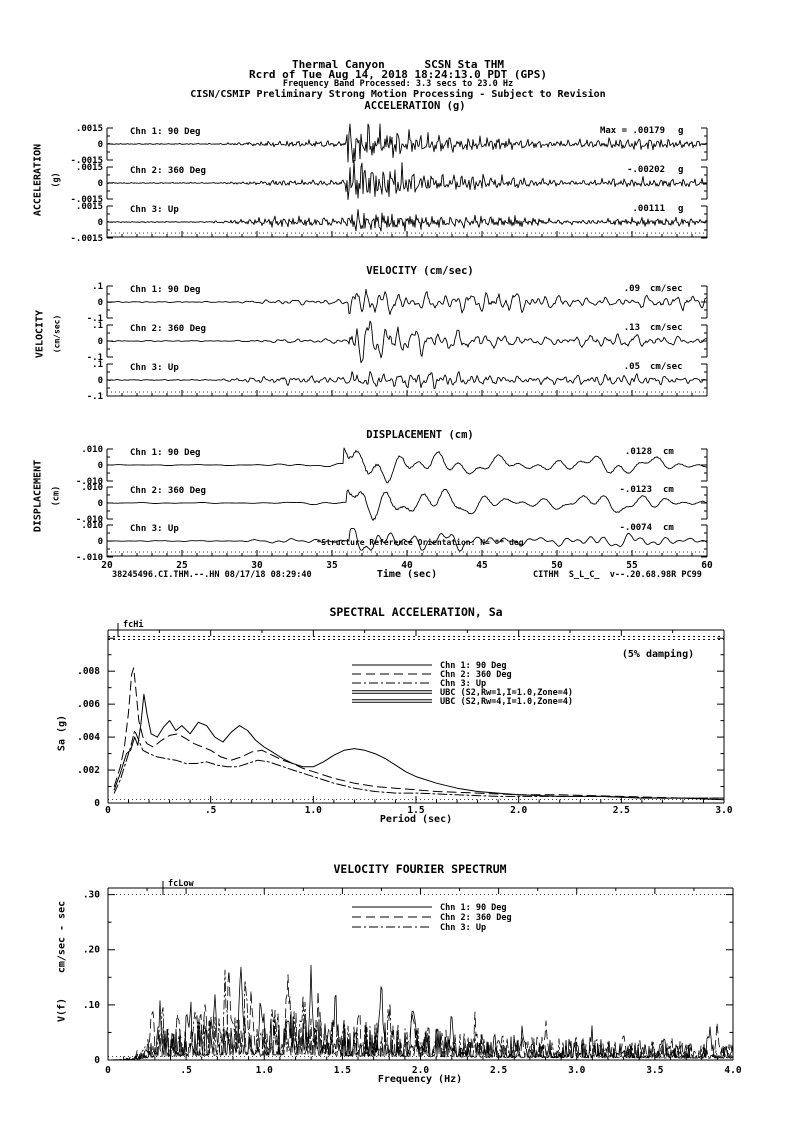 Image resolution: width=788 pixels, height=1146 pixels. I want to click on velocity-trace-chn3, so click(407, 380).